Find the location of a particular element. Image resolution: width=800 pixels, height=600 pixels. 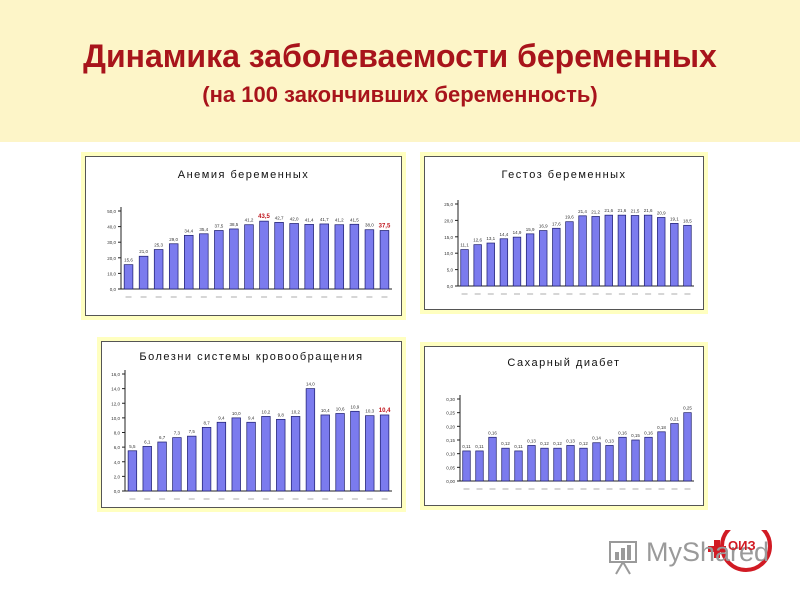

y-tick-label: 5,0 is located at coordinates (450, 270).